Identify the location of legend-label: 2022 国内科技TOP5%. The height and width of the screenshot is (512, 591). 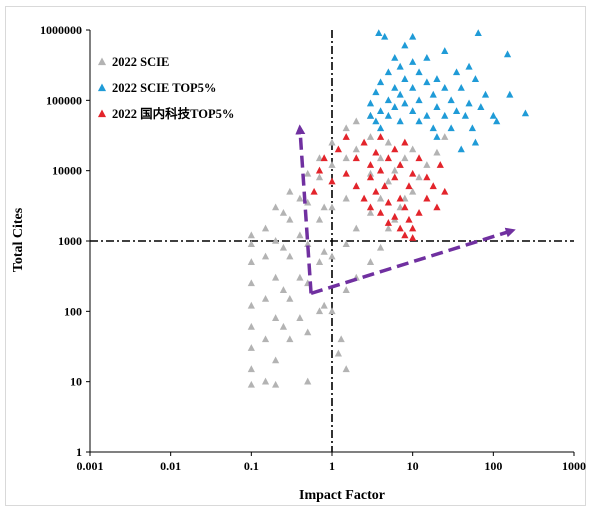
(173, 113).